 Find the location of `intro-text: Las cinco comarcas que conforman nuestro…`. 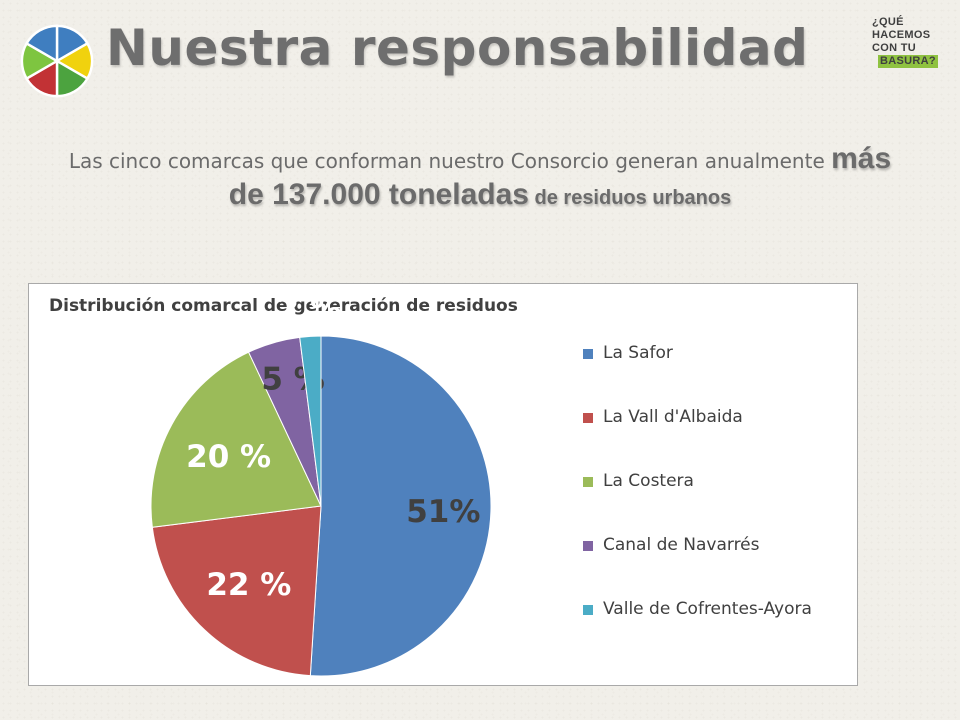

intro-text: Las cinco comarcas que conforman nuestro… is located at coordinates (480, 178).